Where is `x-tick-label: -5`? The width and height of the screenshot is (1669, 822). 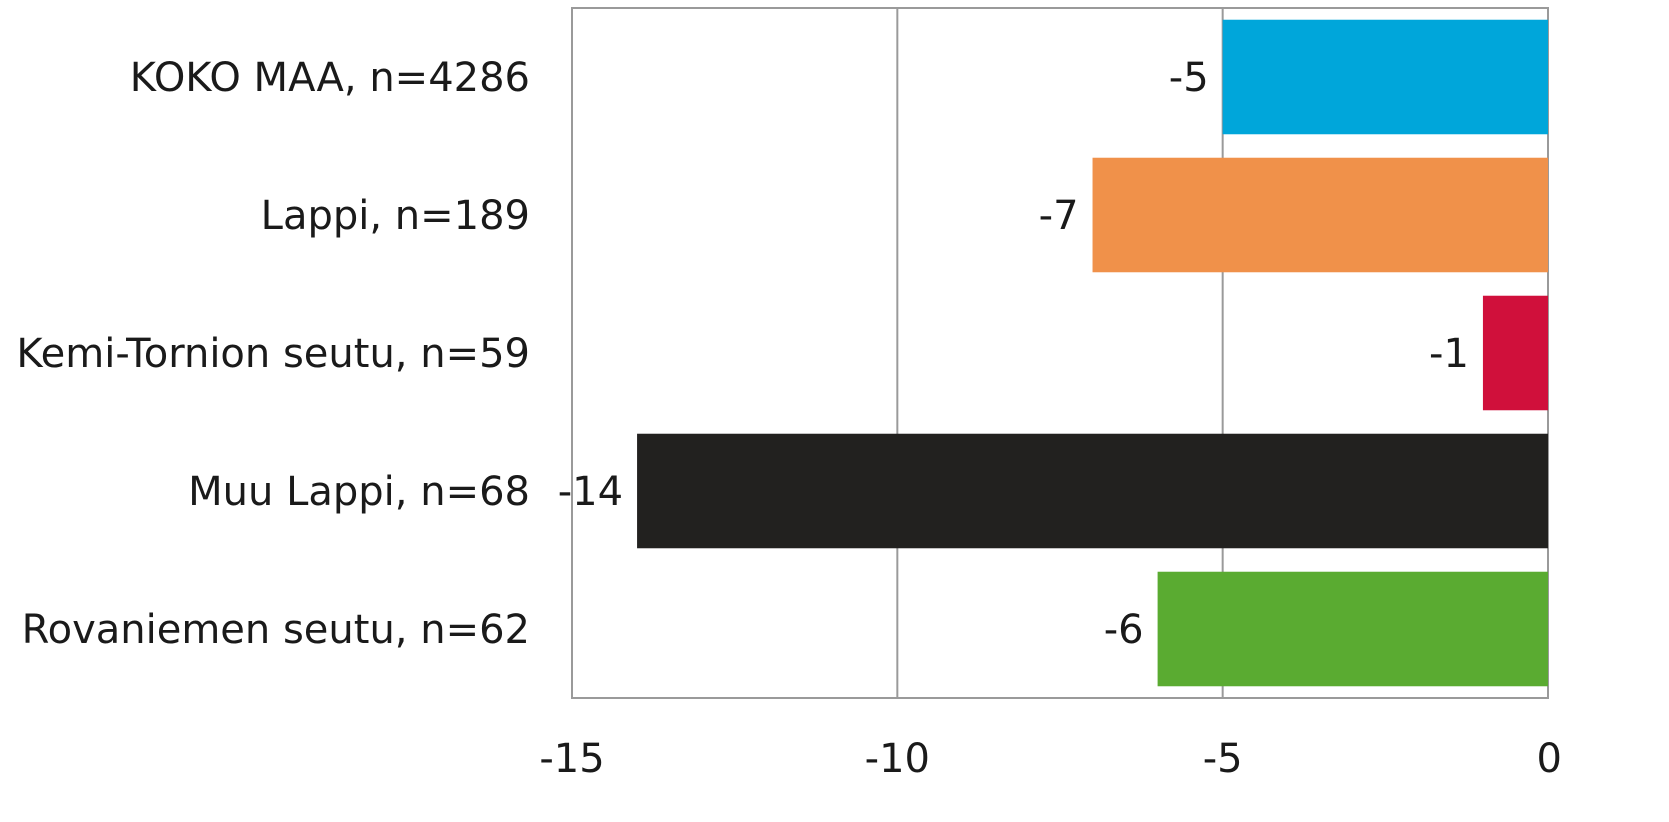 x-tick-label: -5 is located at coordinates (1223, 759).